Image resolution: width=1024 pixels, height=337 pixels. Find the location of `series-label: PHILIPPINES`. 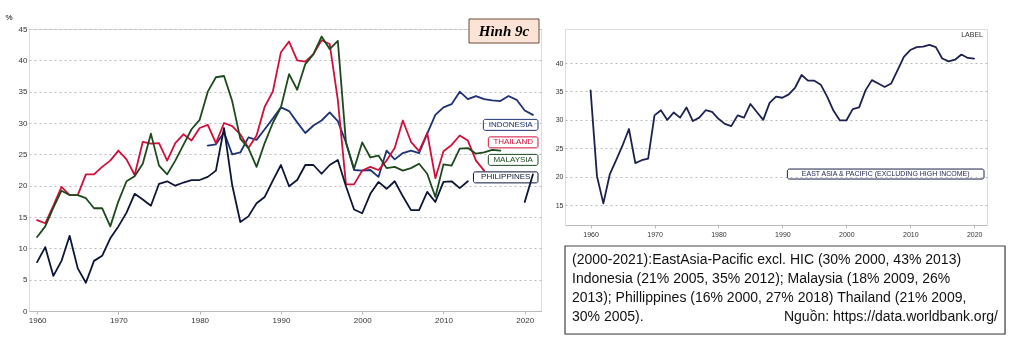

series-label: PHILIPPINES is located at coordinates (506, 177).